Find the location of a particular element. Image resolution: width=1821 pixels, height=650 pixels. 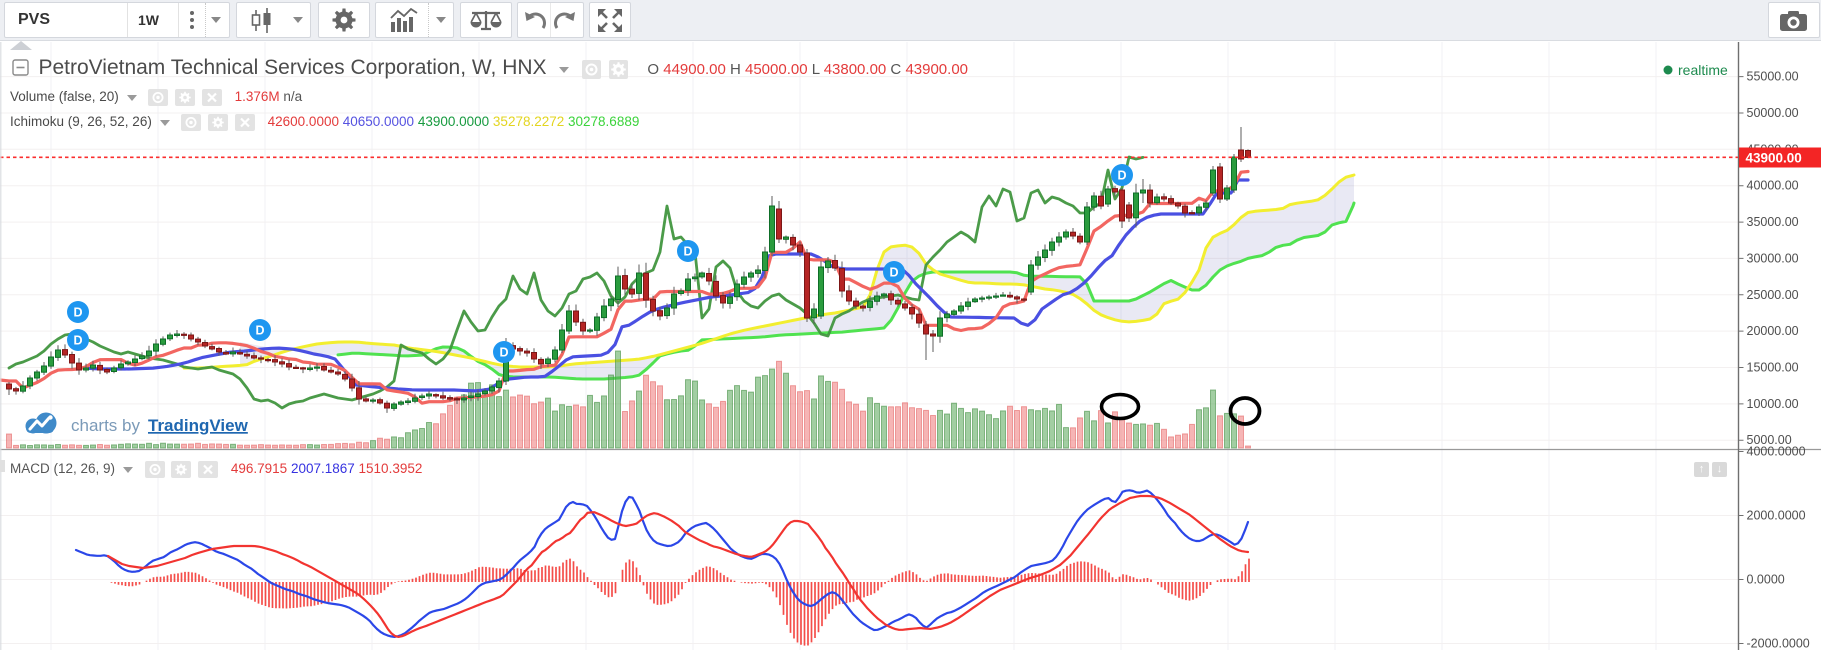

svg-text: 15000.00 is located at coordinates (1773, 368).